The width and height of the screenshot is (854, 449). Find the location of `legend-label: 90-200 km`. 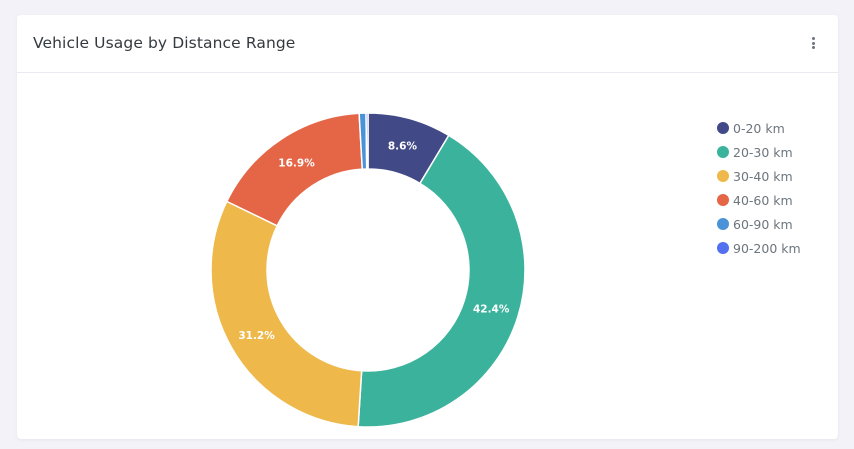

legend-label: 90-200 km is located at coordinates (767, 248).